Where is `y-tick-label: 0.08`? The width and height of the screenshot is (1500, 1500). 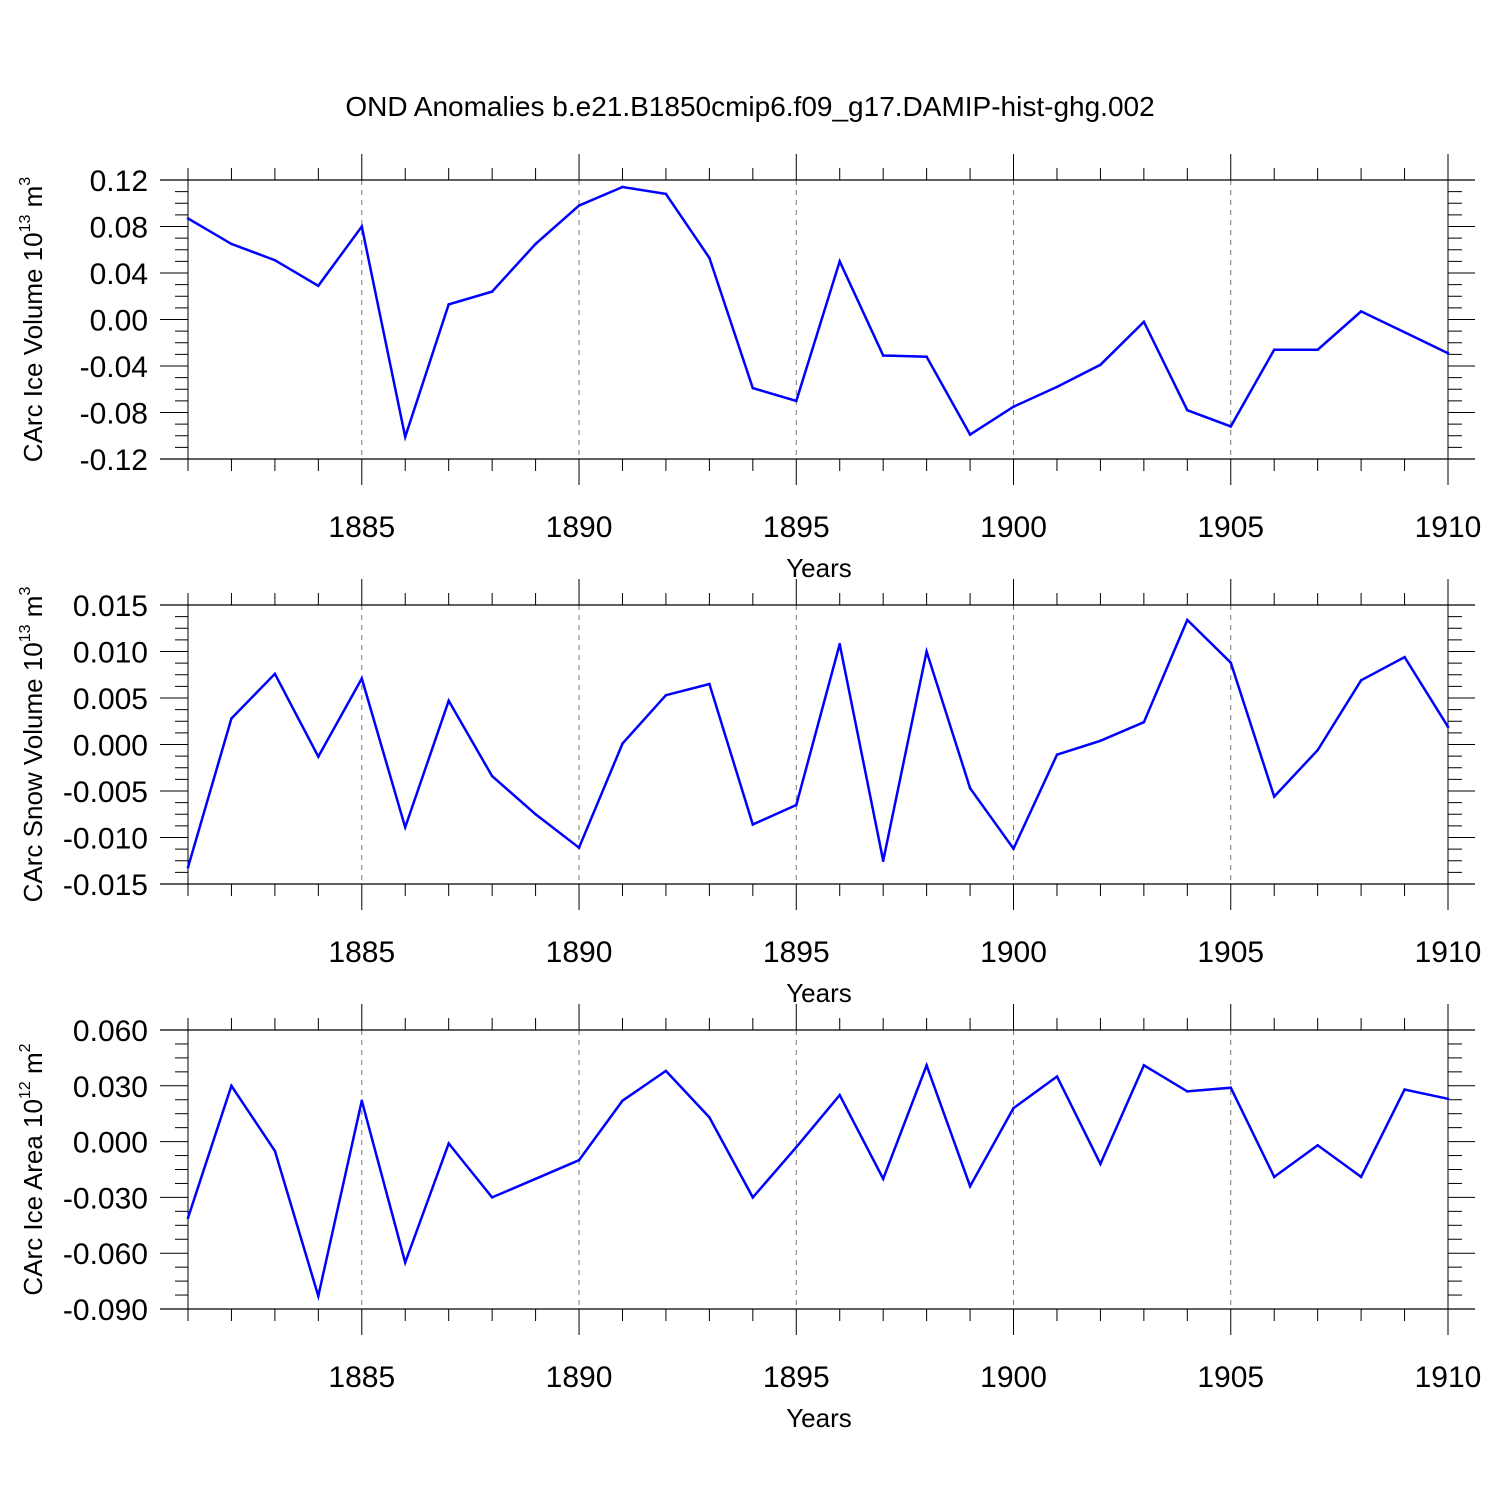
y-tick-label: 0.08 is located at coordinates (119, 228).